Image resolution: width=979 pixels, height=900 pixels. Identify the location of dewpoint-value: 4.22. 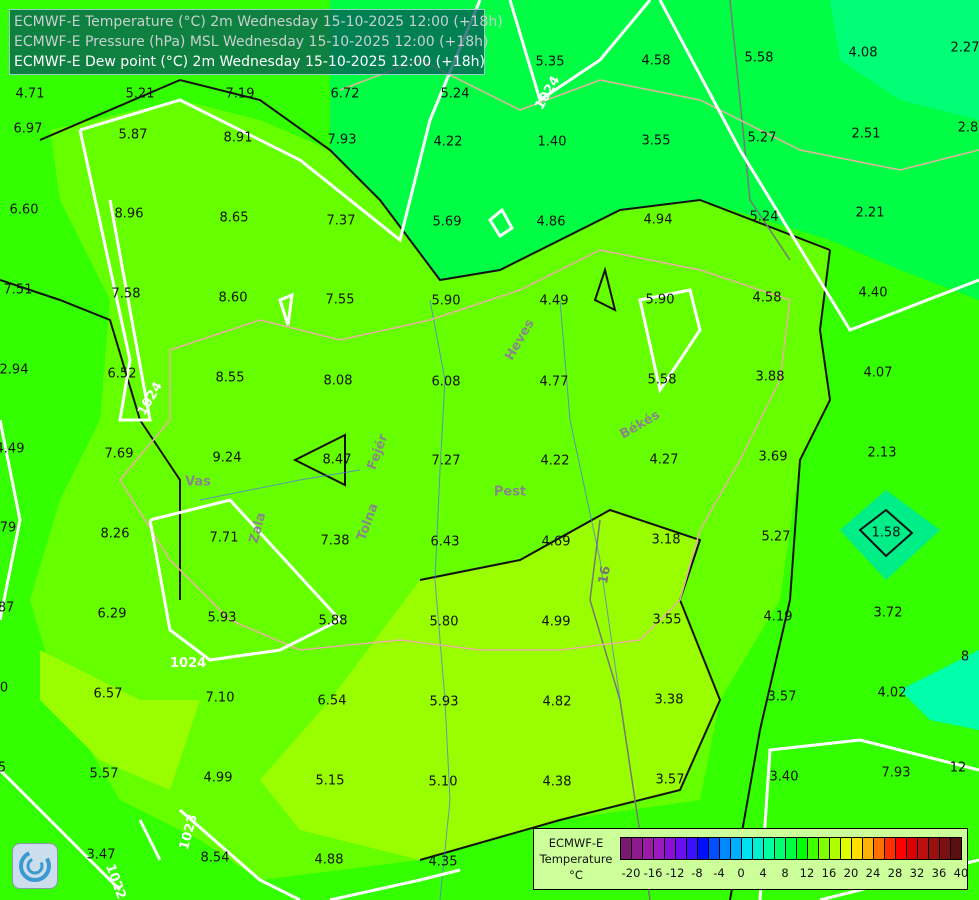
(448, 142).